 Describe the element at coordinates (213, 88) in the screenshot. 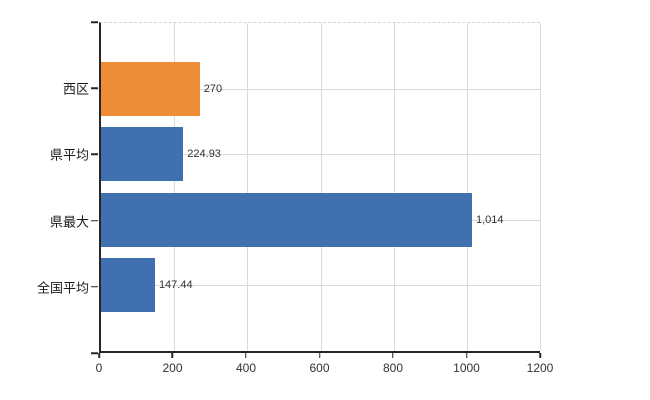

I see `bar-value-label: 270` at that location.